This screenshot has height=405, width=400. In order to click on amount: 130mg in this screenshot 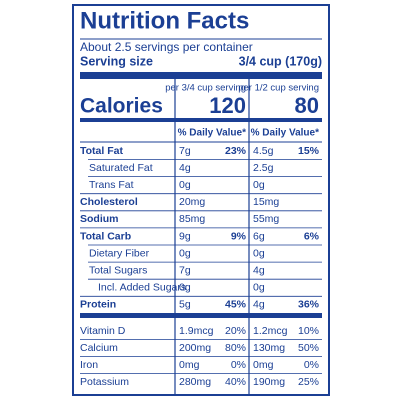, I will do `click(269, 348)`.